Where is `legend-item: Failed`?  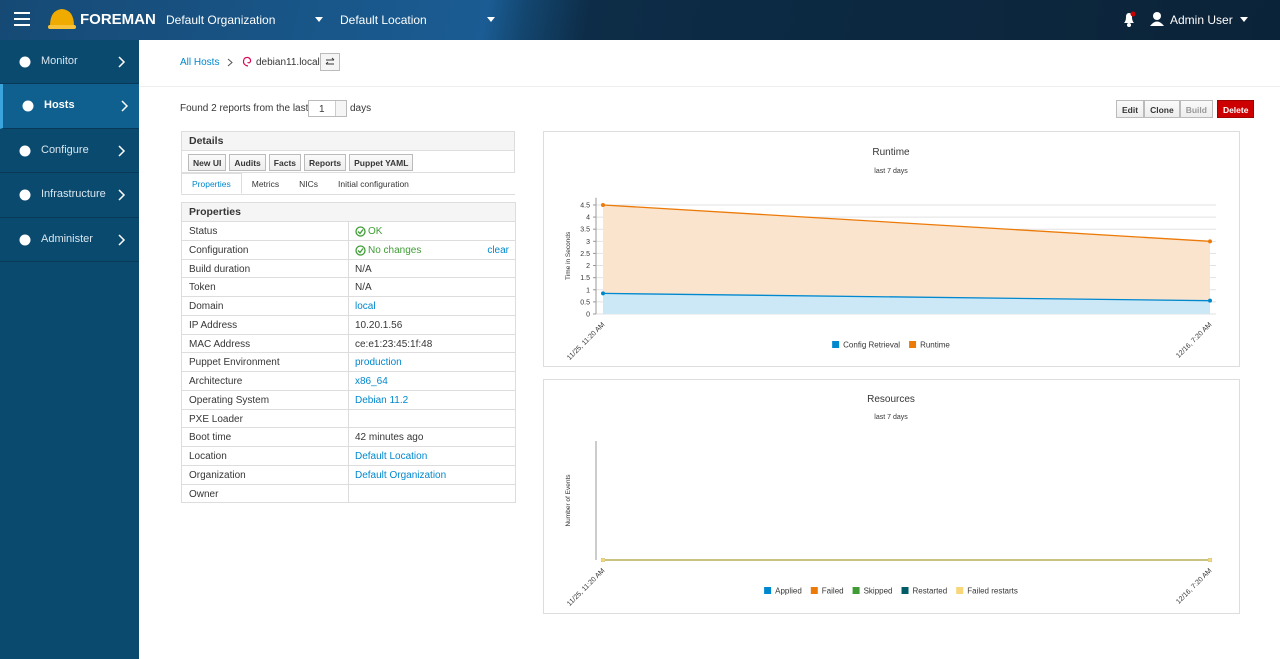 legend-item: Failed is located at coordinates (827, 591).